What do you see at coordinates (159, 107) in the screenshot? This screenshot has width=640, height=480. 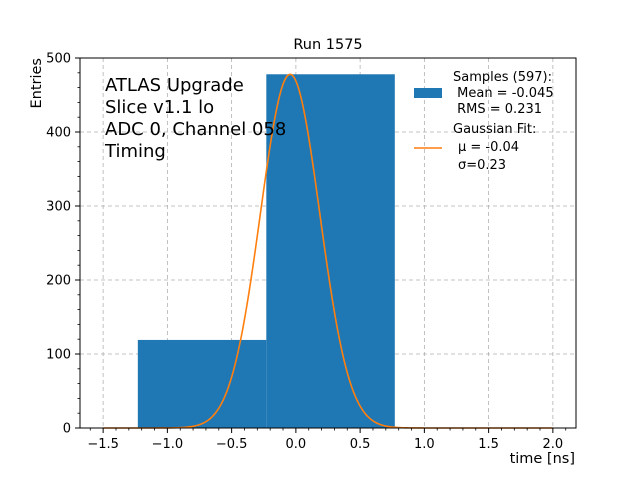 I see `annotation-line: Slice v1.1 lo` at bounding box center [159, 107].